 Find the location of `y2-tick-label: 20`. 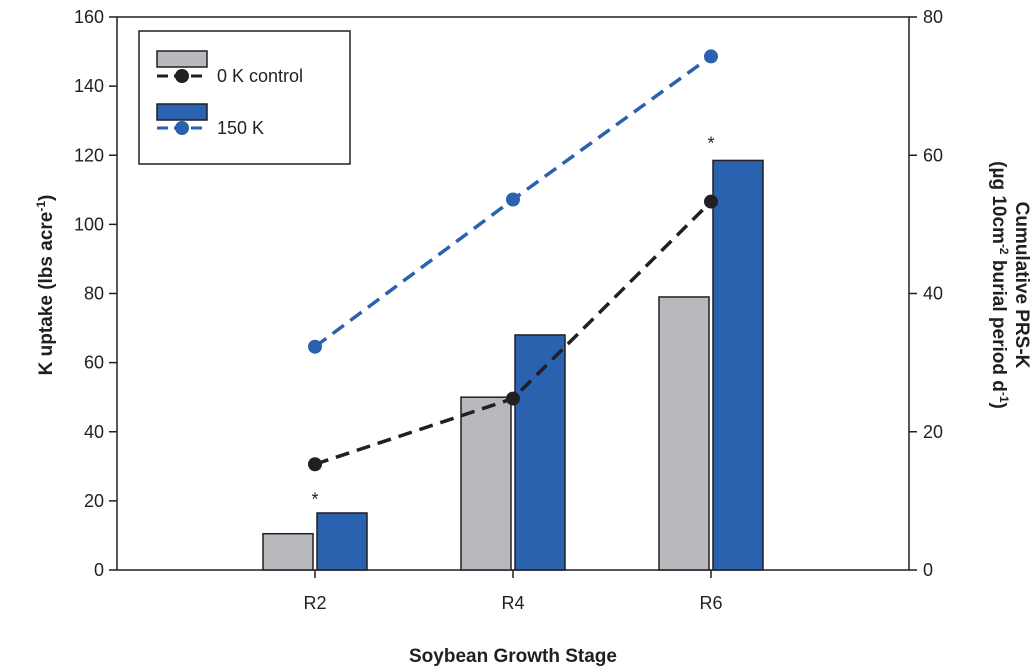

y2-tick-label: 20 is located at coordinates (933, 432).